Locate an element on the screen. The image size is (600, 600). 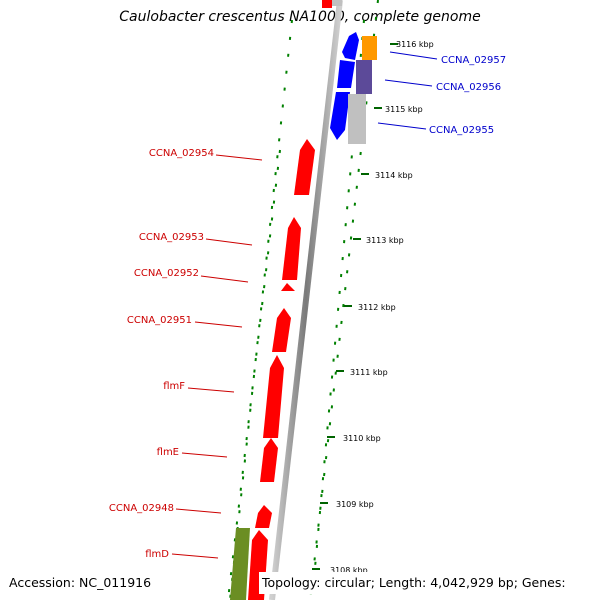
gene-label-ccna-02951: CCNA_02951 is located at coordinates (159, 320).